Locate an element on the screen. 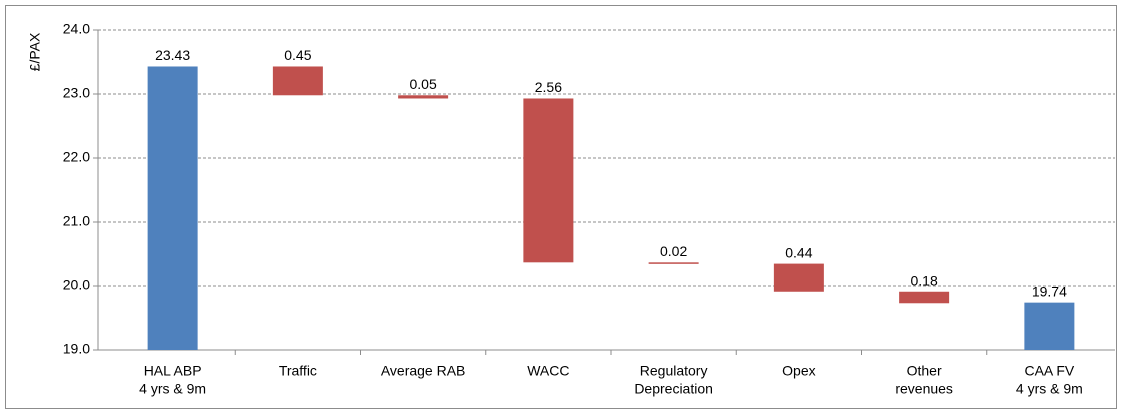 Image resolution: width=1123 pixels, height=410 pixels. value-label: 0.05 is located at coordinates (423, 84).